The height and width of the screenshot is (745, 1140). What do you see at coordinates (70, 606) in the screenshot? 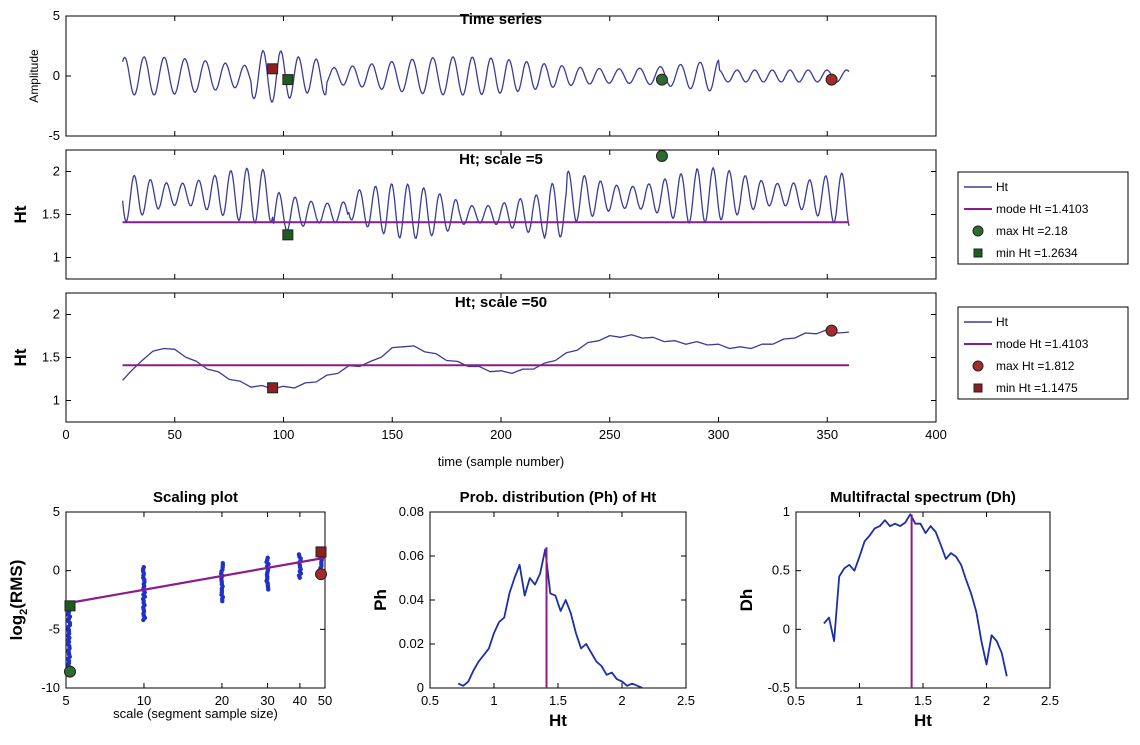
I see `scaling-min-square-green` at bounding box center [70, 606].